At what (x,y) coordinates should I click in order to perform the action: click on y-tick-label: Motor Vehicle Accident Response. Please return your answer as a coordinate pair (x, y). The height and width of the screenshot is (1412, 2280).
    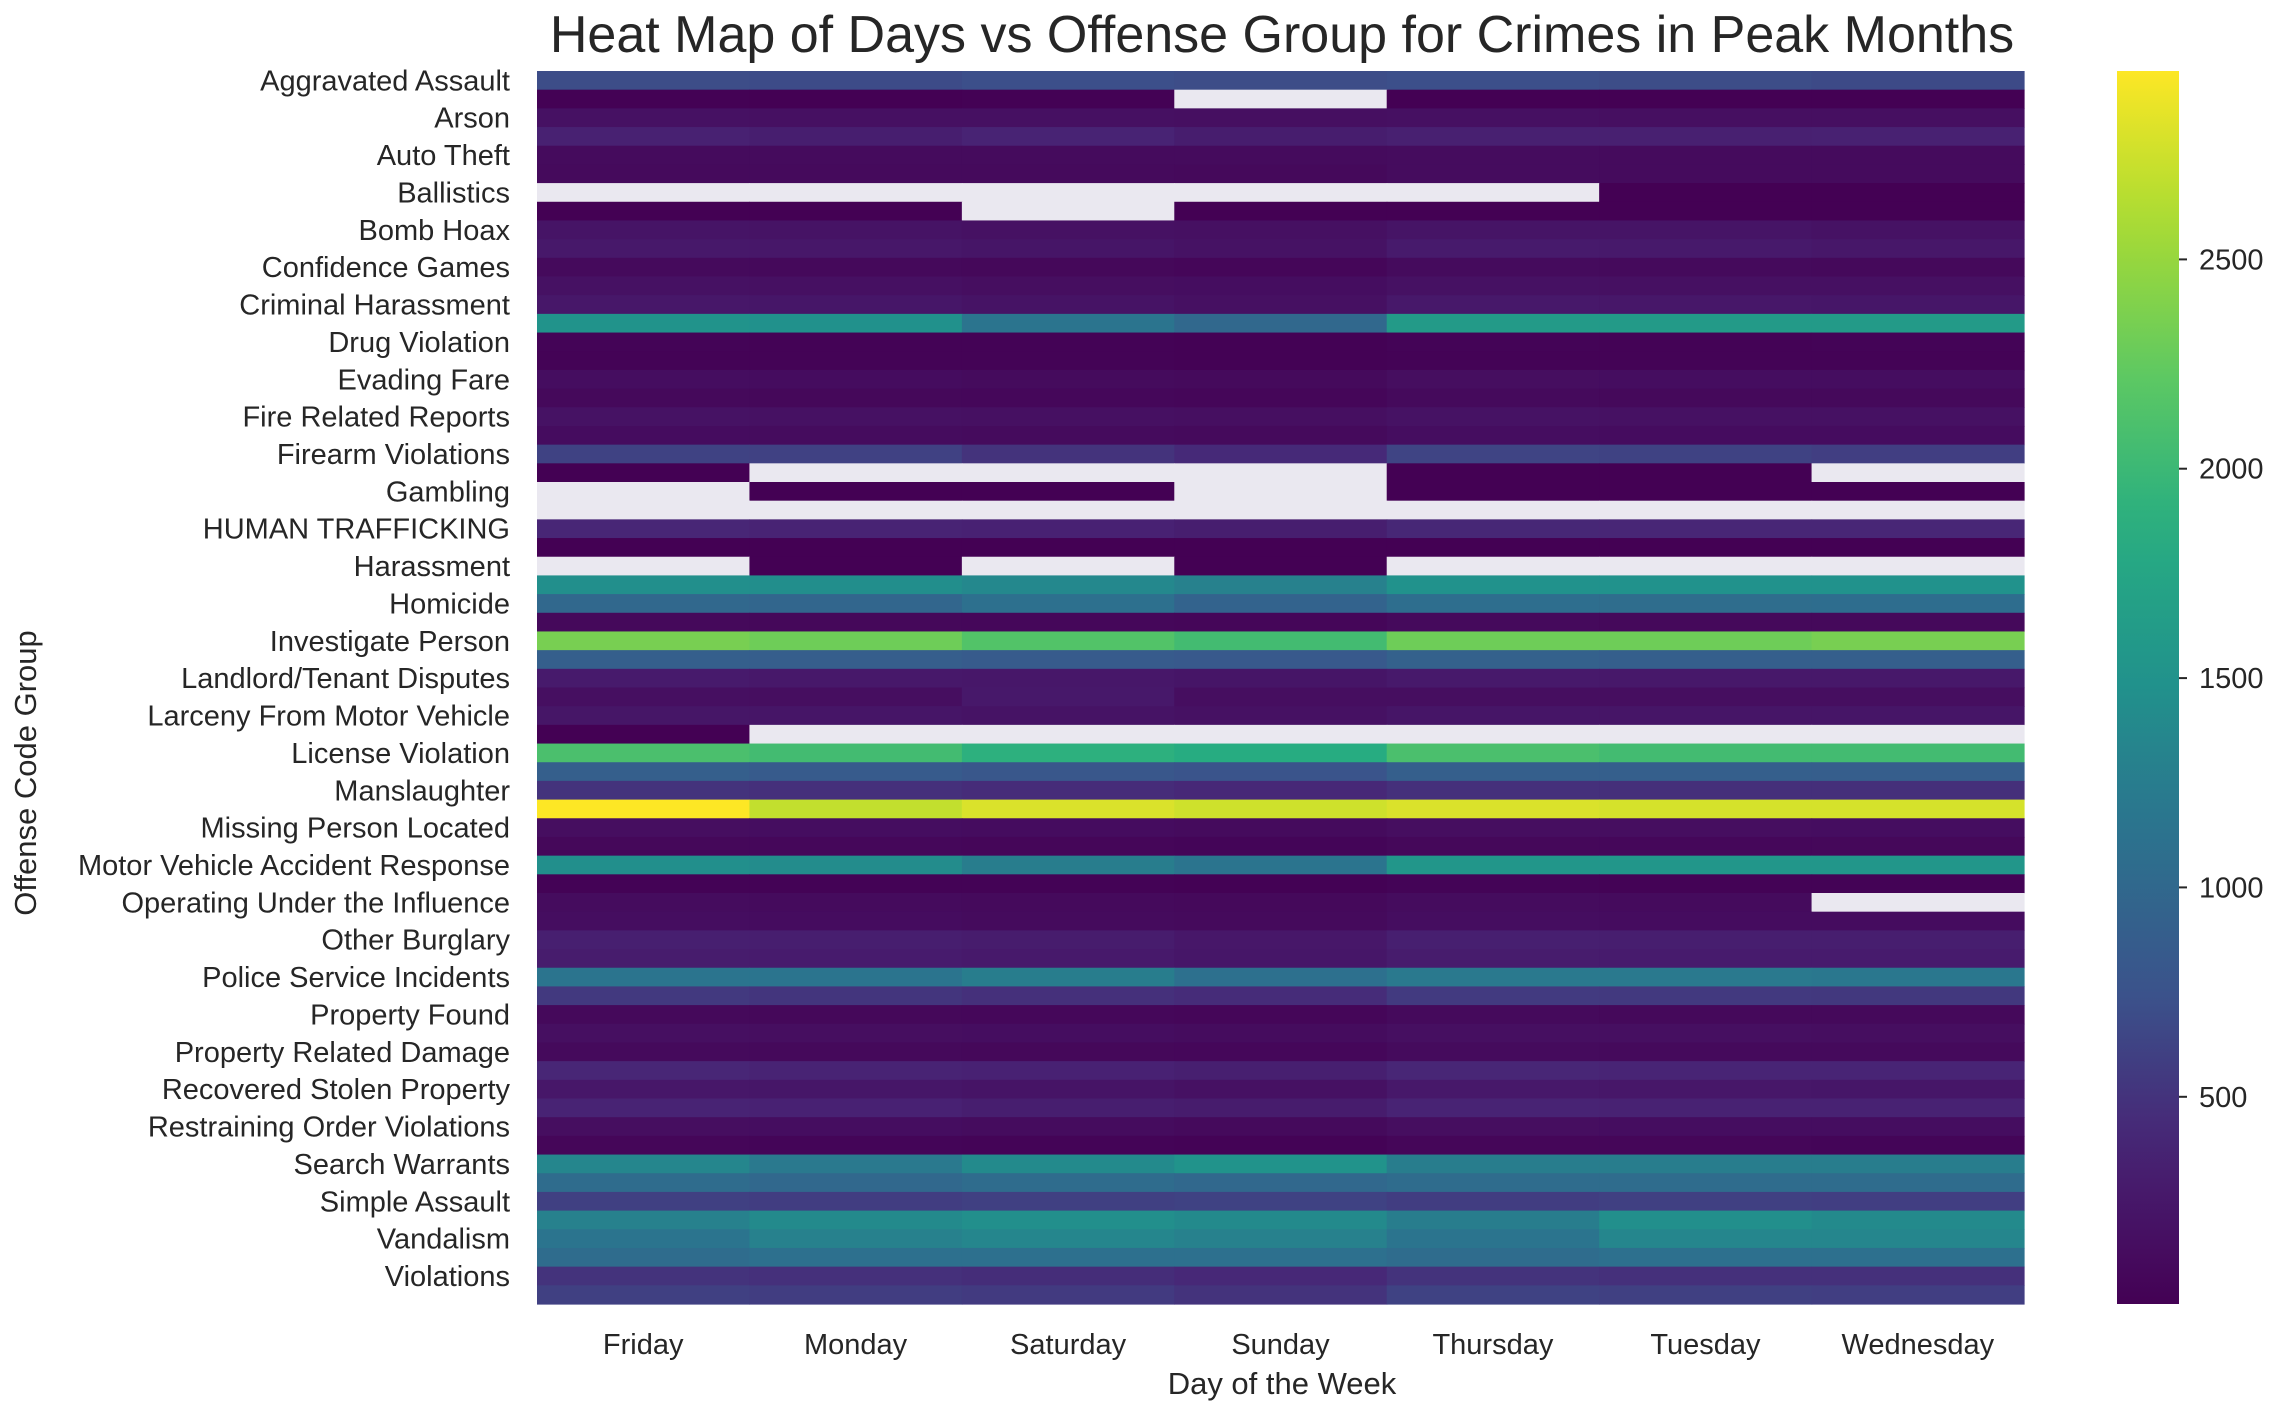
    Looking at the image, I should click on (294, 866).